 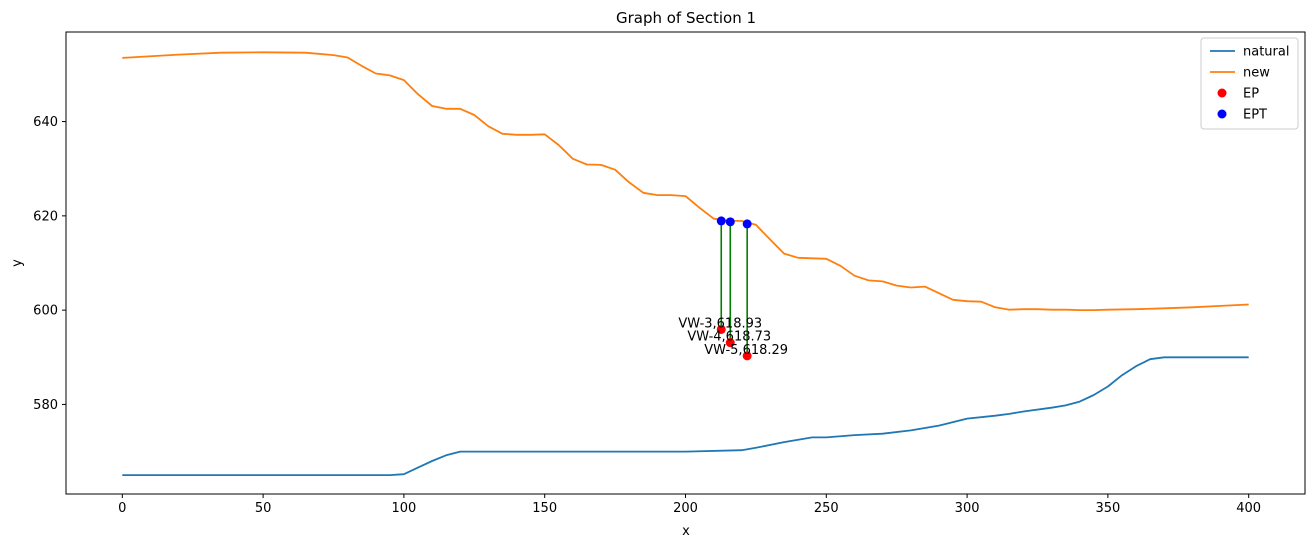 I want to click on legend-box, so click(x=1249, y=83).